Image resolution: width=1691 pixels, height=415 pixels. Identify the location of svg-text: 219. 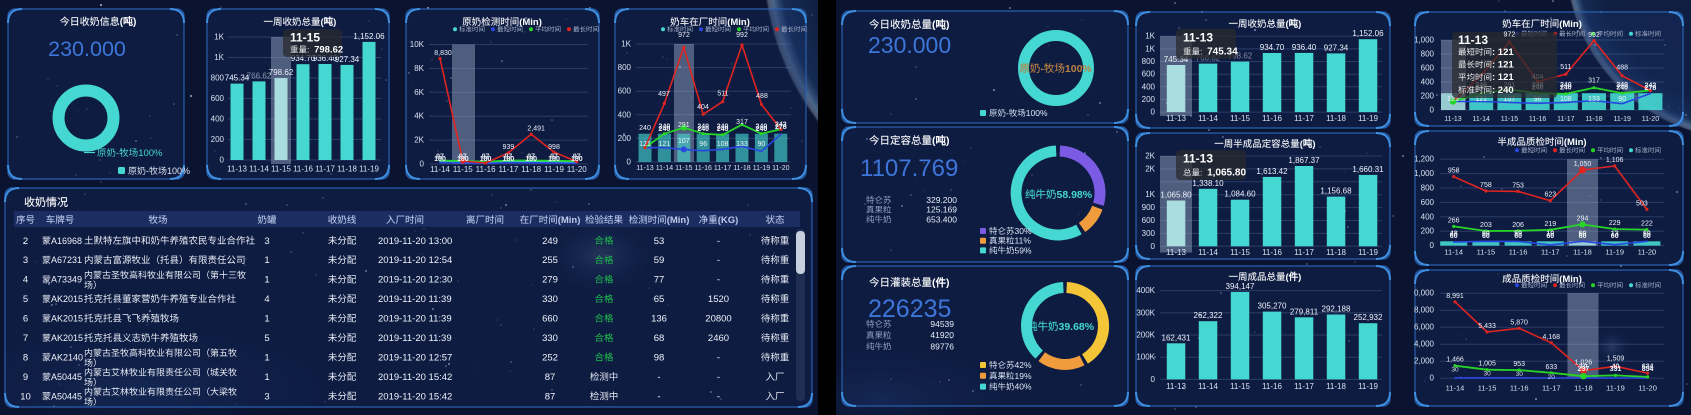
(1550, 224).